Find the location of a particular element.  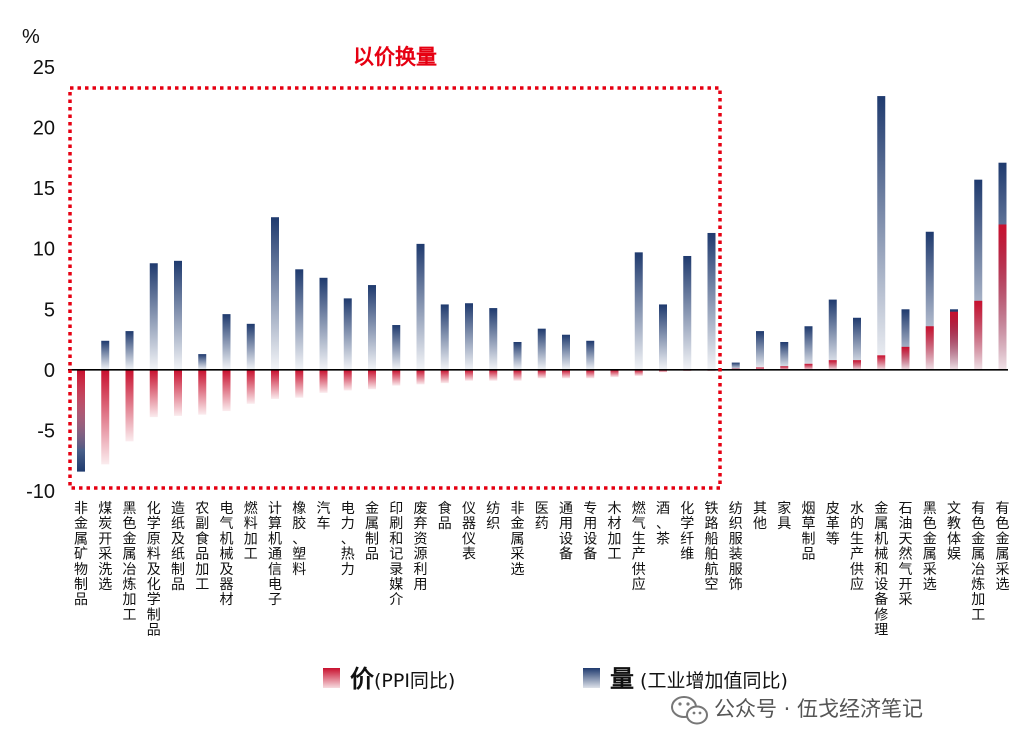

y-unit-label: % is located at coordinates (31, 37).